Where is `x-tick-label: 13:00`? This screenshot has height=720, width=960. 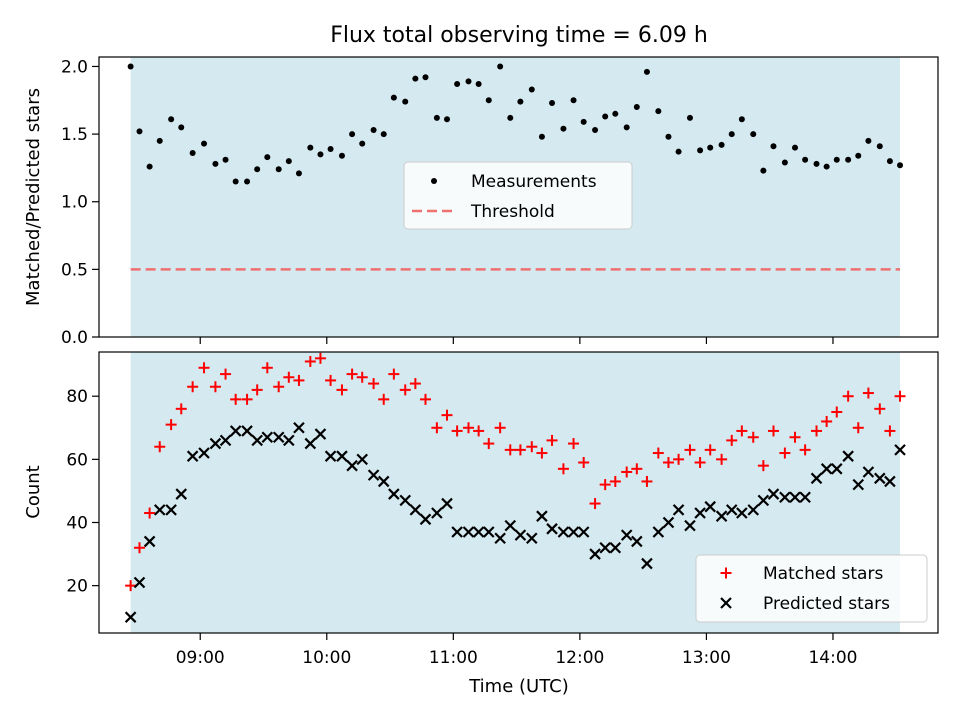 x-tick-label: 13:00 is located at coordinates (706, 658).